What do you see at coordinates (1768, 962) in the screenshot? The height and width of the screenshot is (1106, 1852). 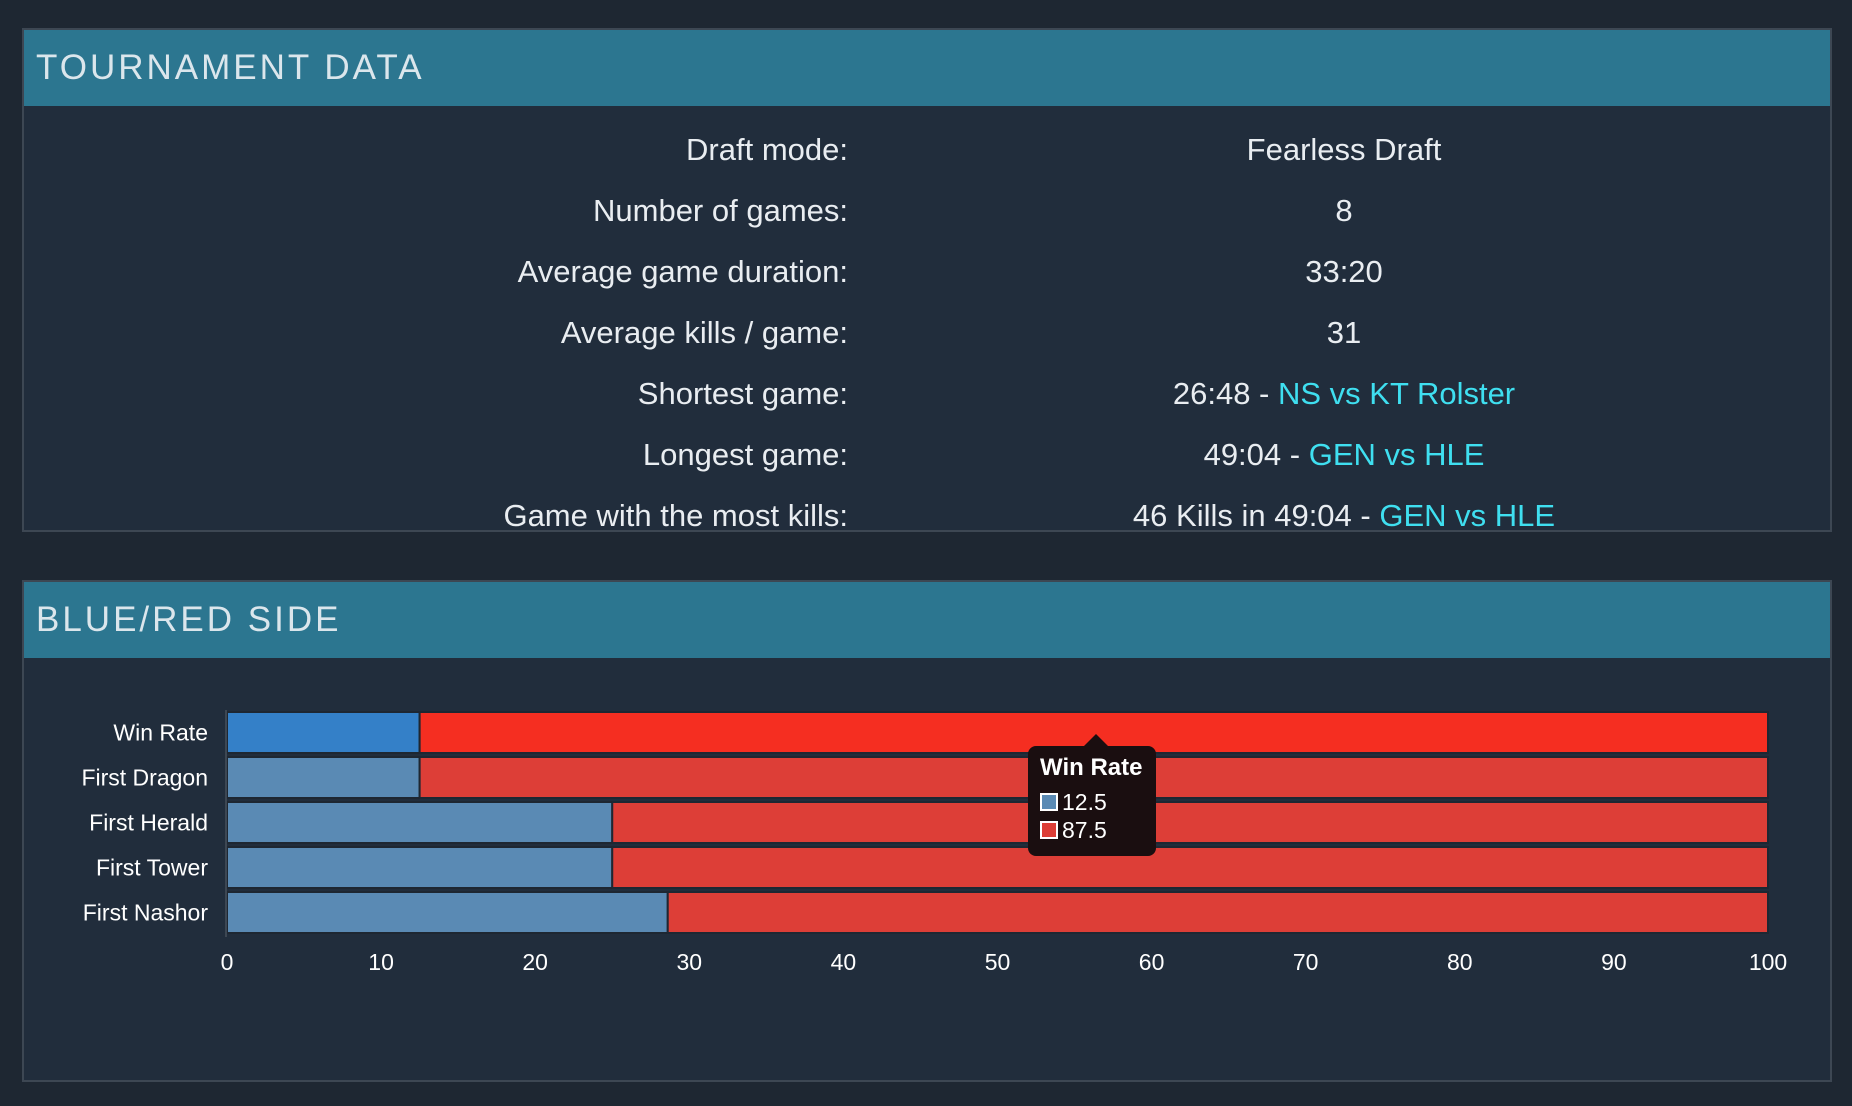 I see `x-tick-label: 100` at bounding box center [1768, 962].